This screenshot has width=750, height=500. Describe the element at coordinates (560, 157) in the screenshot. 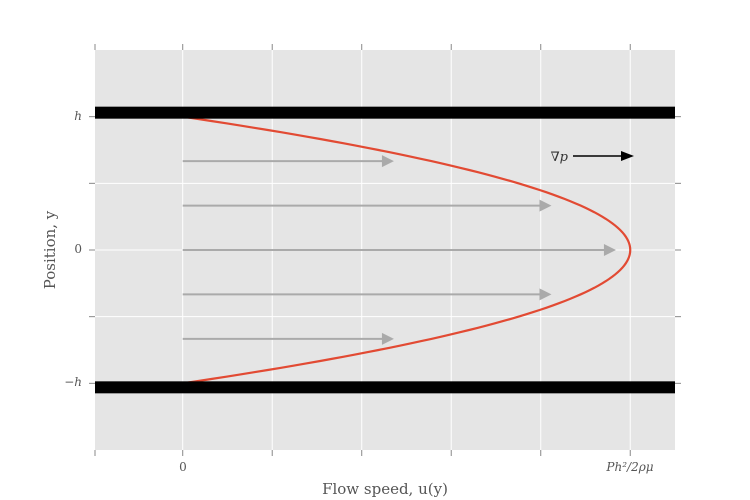

I see `pressure-gradient-label: ∇p` at that location.